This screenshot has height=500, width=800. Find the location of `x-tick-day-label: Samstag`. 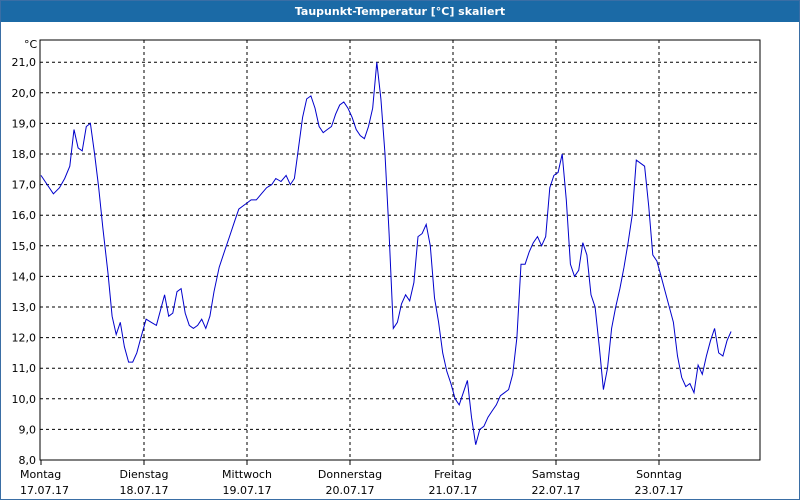

x-tick-day-label: Samstag is located at coordinates (556, 474).